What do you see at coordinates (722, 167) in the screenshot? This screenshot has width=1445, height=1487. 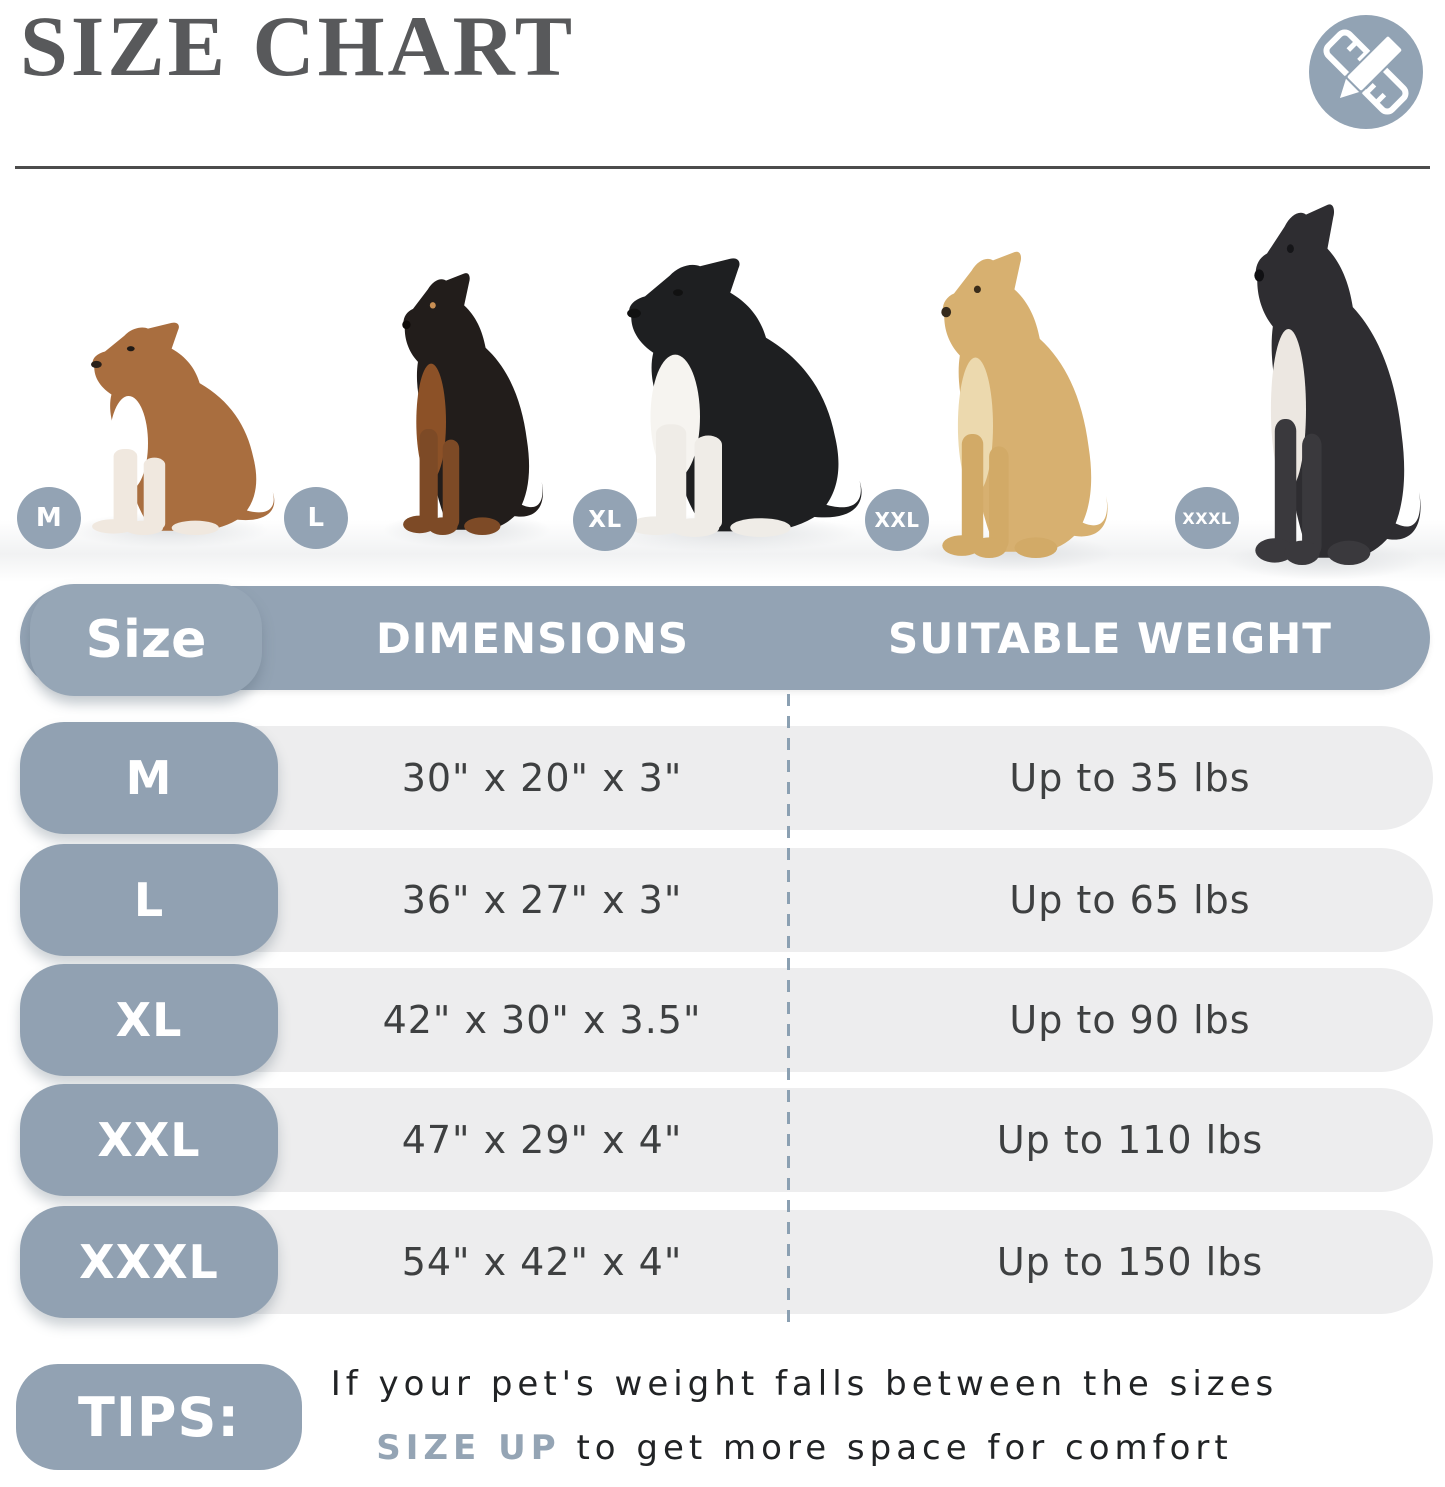 I see `divider-line` at bounding box center [722, 167].